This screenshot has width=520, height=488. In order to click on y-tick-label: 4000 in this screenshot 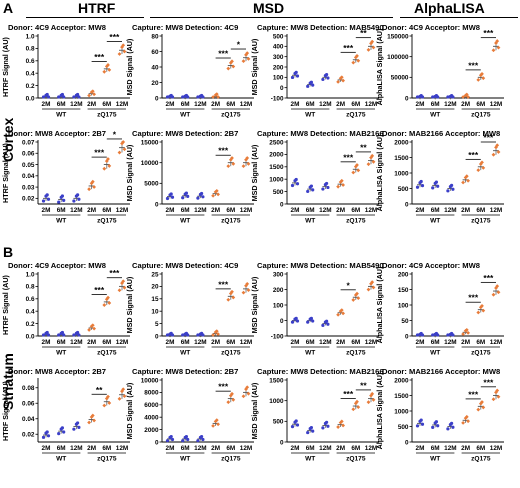, I will do `click(151, 418)`.